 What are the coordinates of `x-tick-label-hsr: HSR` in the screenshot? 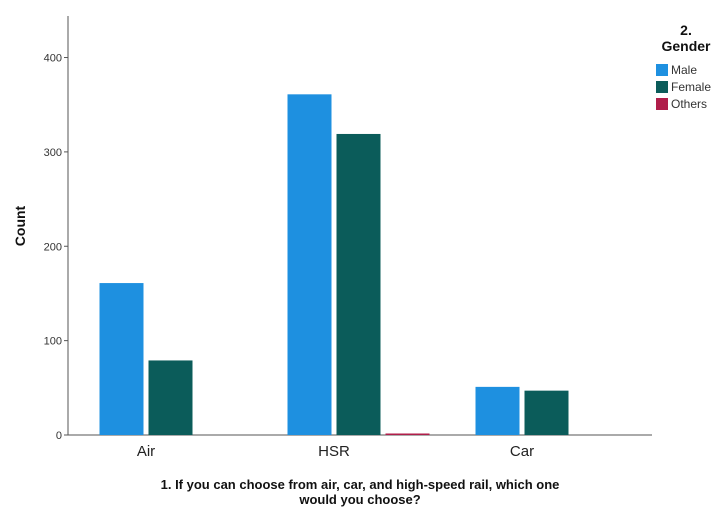 It's located at (334, 451).